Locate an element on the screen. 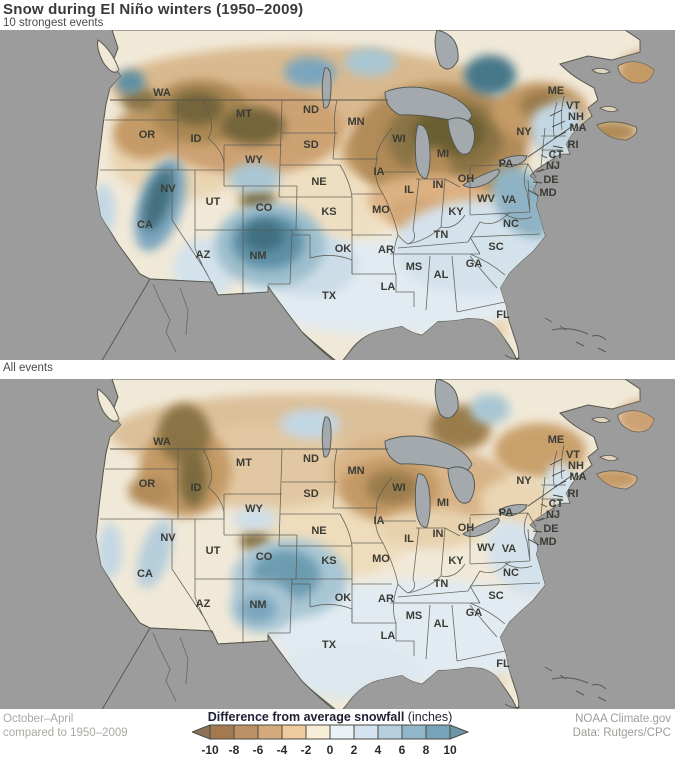 The image size is (675, 764). map1-label: 10 strongest events is located at coordinates (53, 23).